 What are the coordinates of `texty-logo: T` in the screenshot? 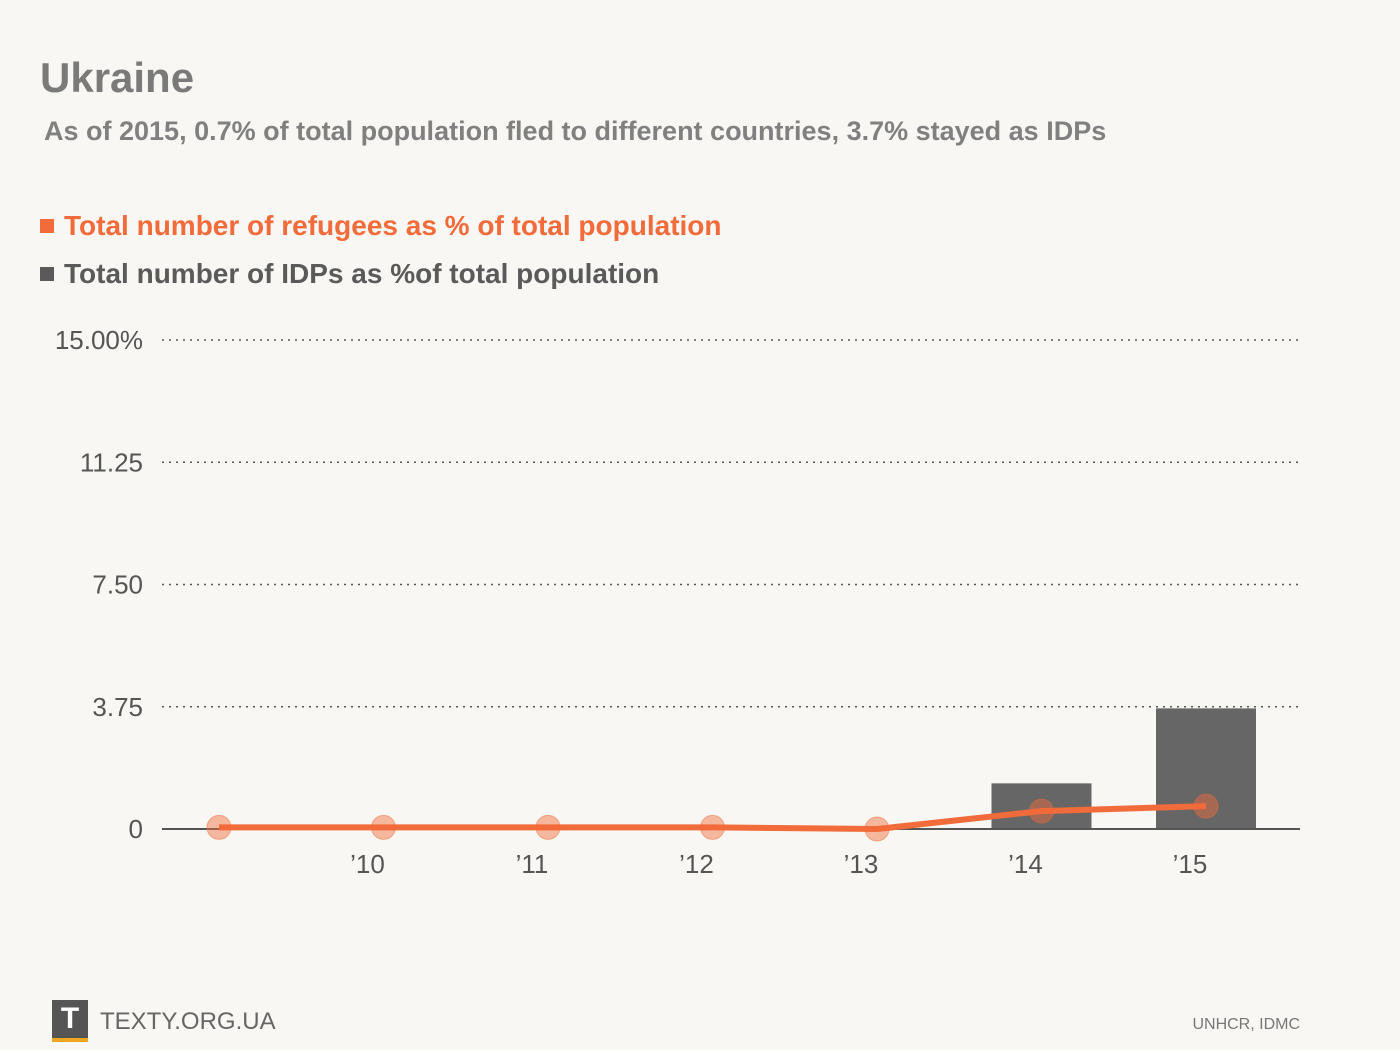 It's located at (70, 1021).